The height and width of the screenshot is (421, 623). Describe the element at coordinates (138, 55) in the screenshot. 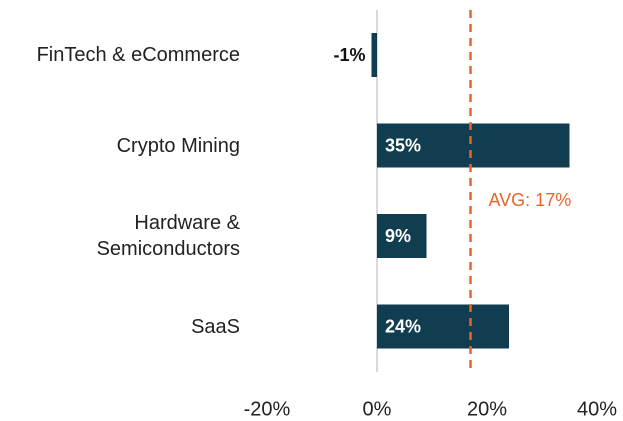

I see `category-label: FinTech & eCommerce` at that location.